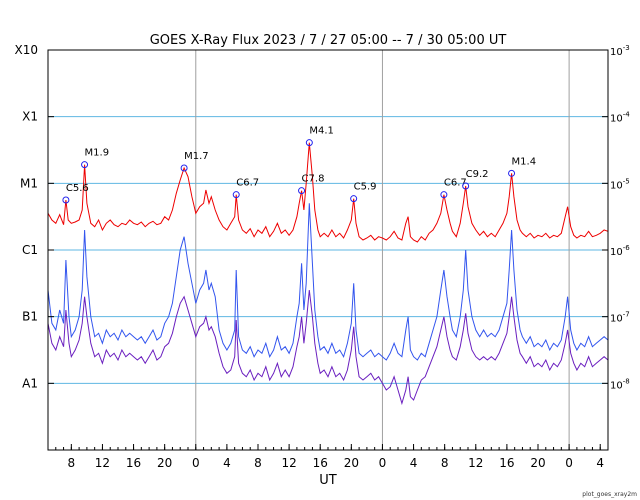  I want to click on flare-label: C5.9, so click(365, 187).